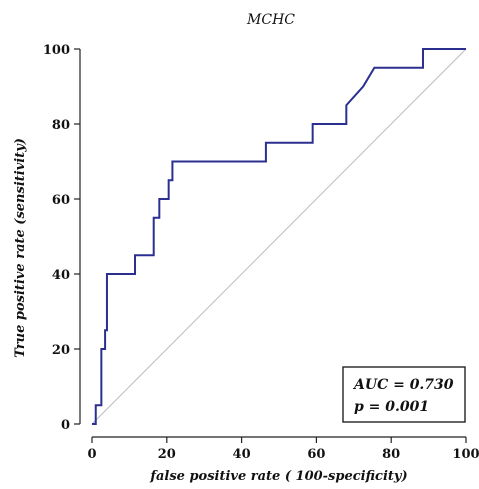  I want to click on y-tick-label: 20, so click(61, 350).